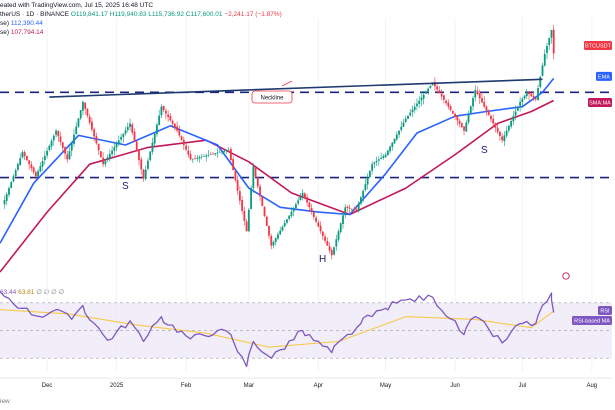  What do you see at coordinates (587, 182) in the screenshot?
I see `price-tags: BTCUSDT EMA SMA:MA RSI RSI-based MA` at bounding box center [587, 182].